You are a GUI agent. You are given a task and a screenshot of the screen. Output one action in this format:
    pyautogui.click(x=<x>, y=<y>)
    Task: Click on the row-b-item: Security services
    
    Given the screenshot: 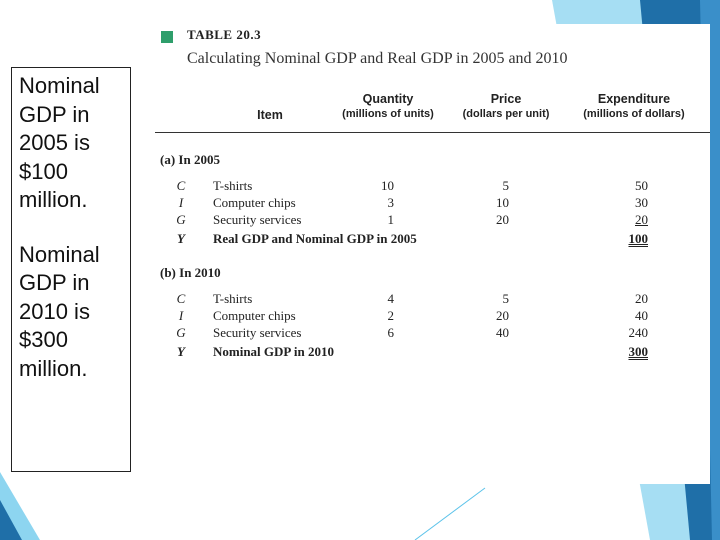 What is the action you would take?
    pyautogui.click(x=257, y=332)
    